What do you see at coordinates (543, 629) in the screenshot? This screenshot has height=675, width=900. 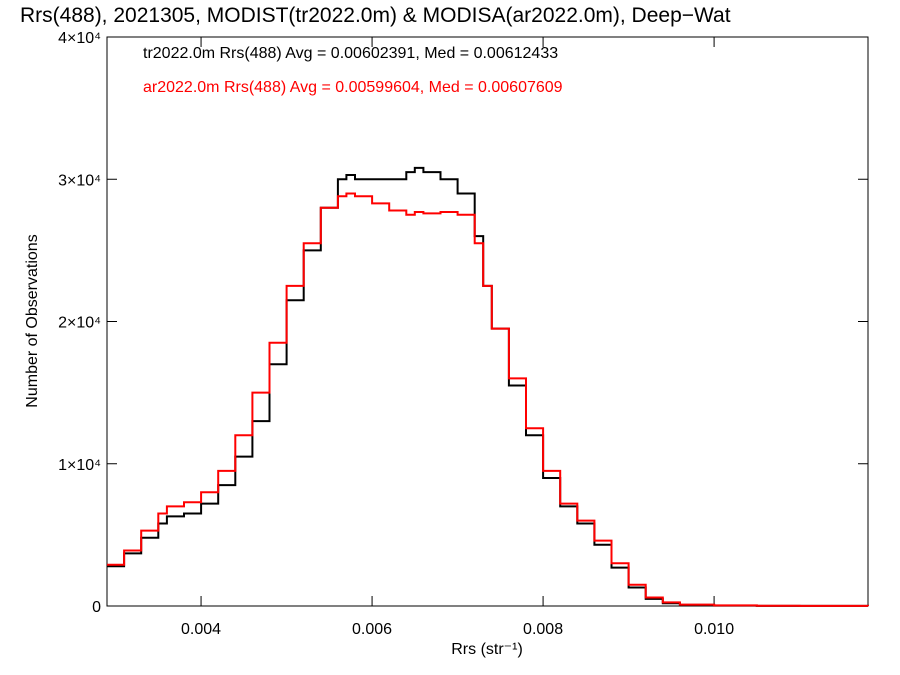 I see `x-tick-label: 0.008` at bounding box center [543, 629].